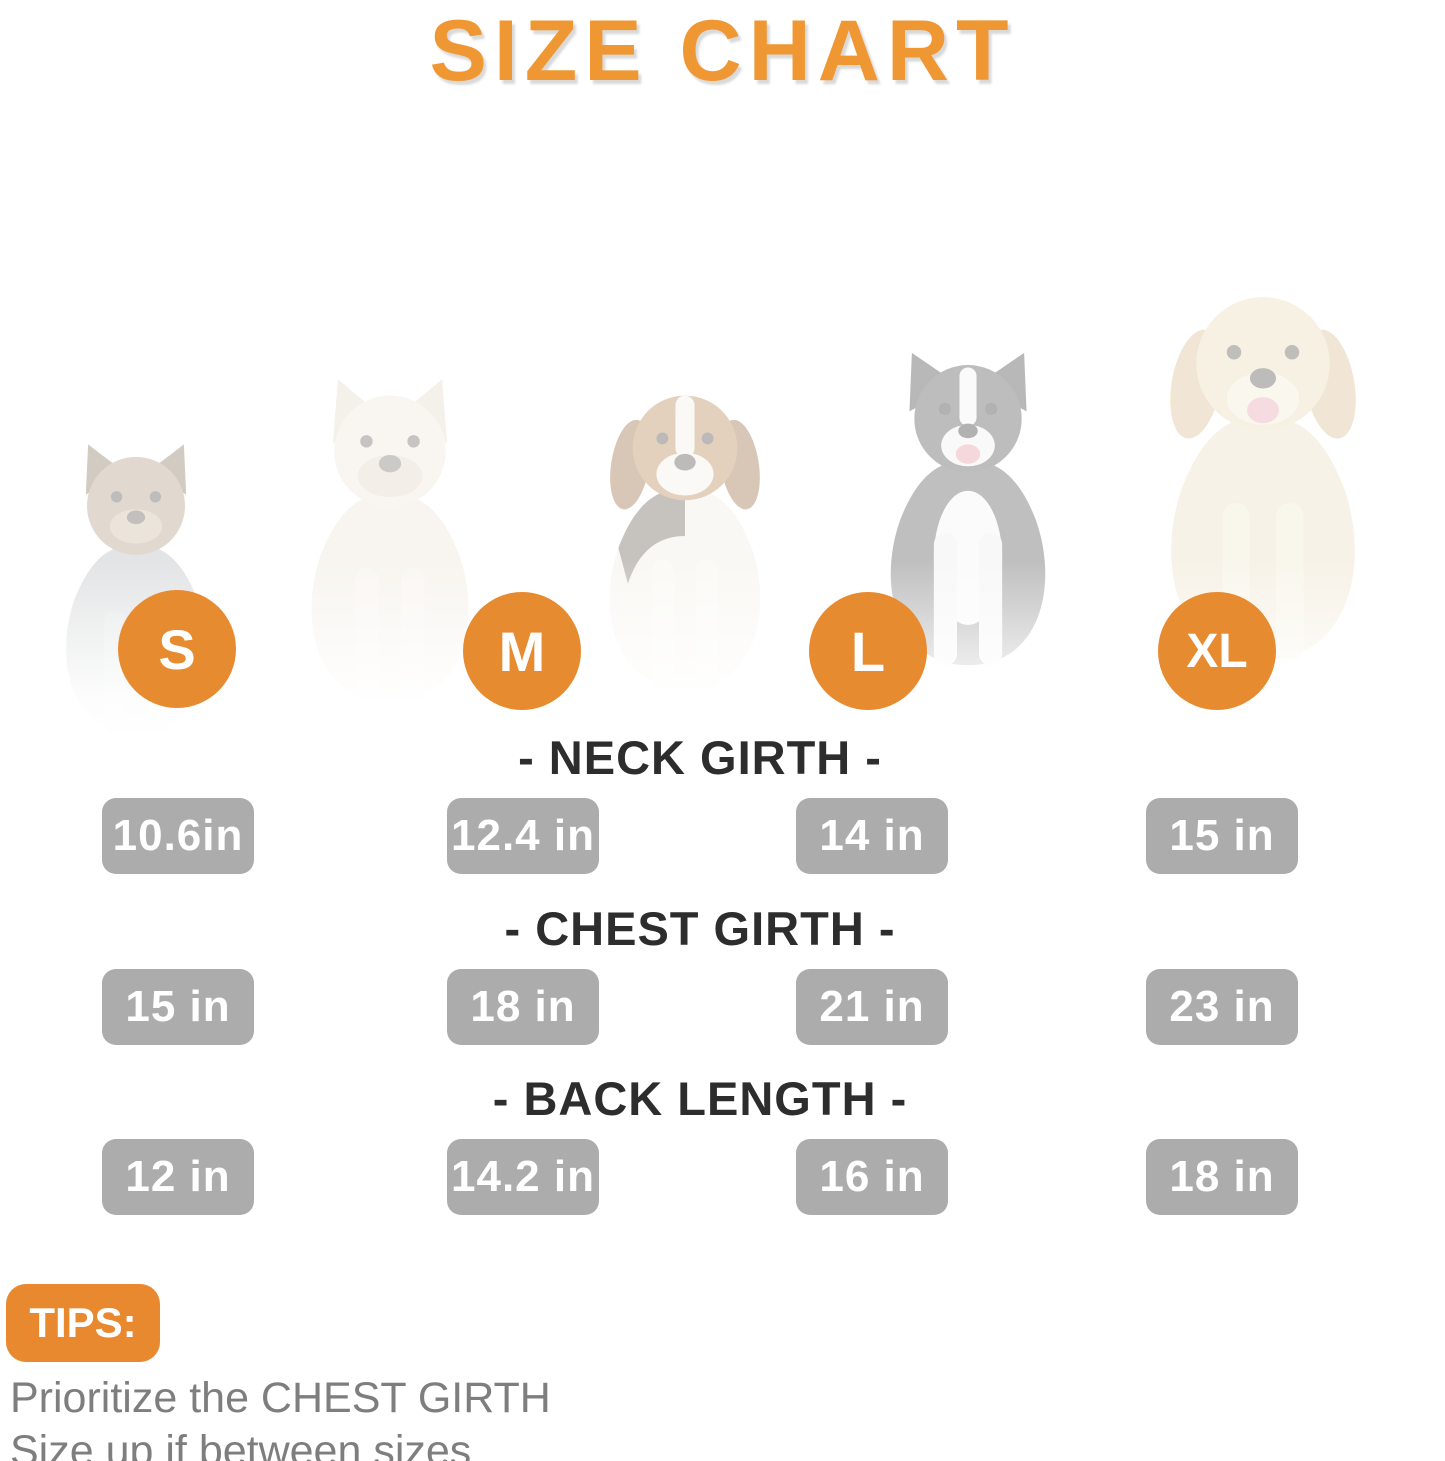 This screenshot has height=1461, width=1445. I want to click on neck-girth-value-xl: 15 in, so click(1222, 836).